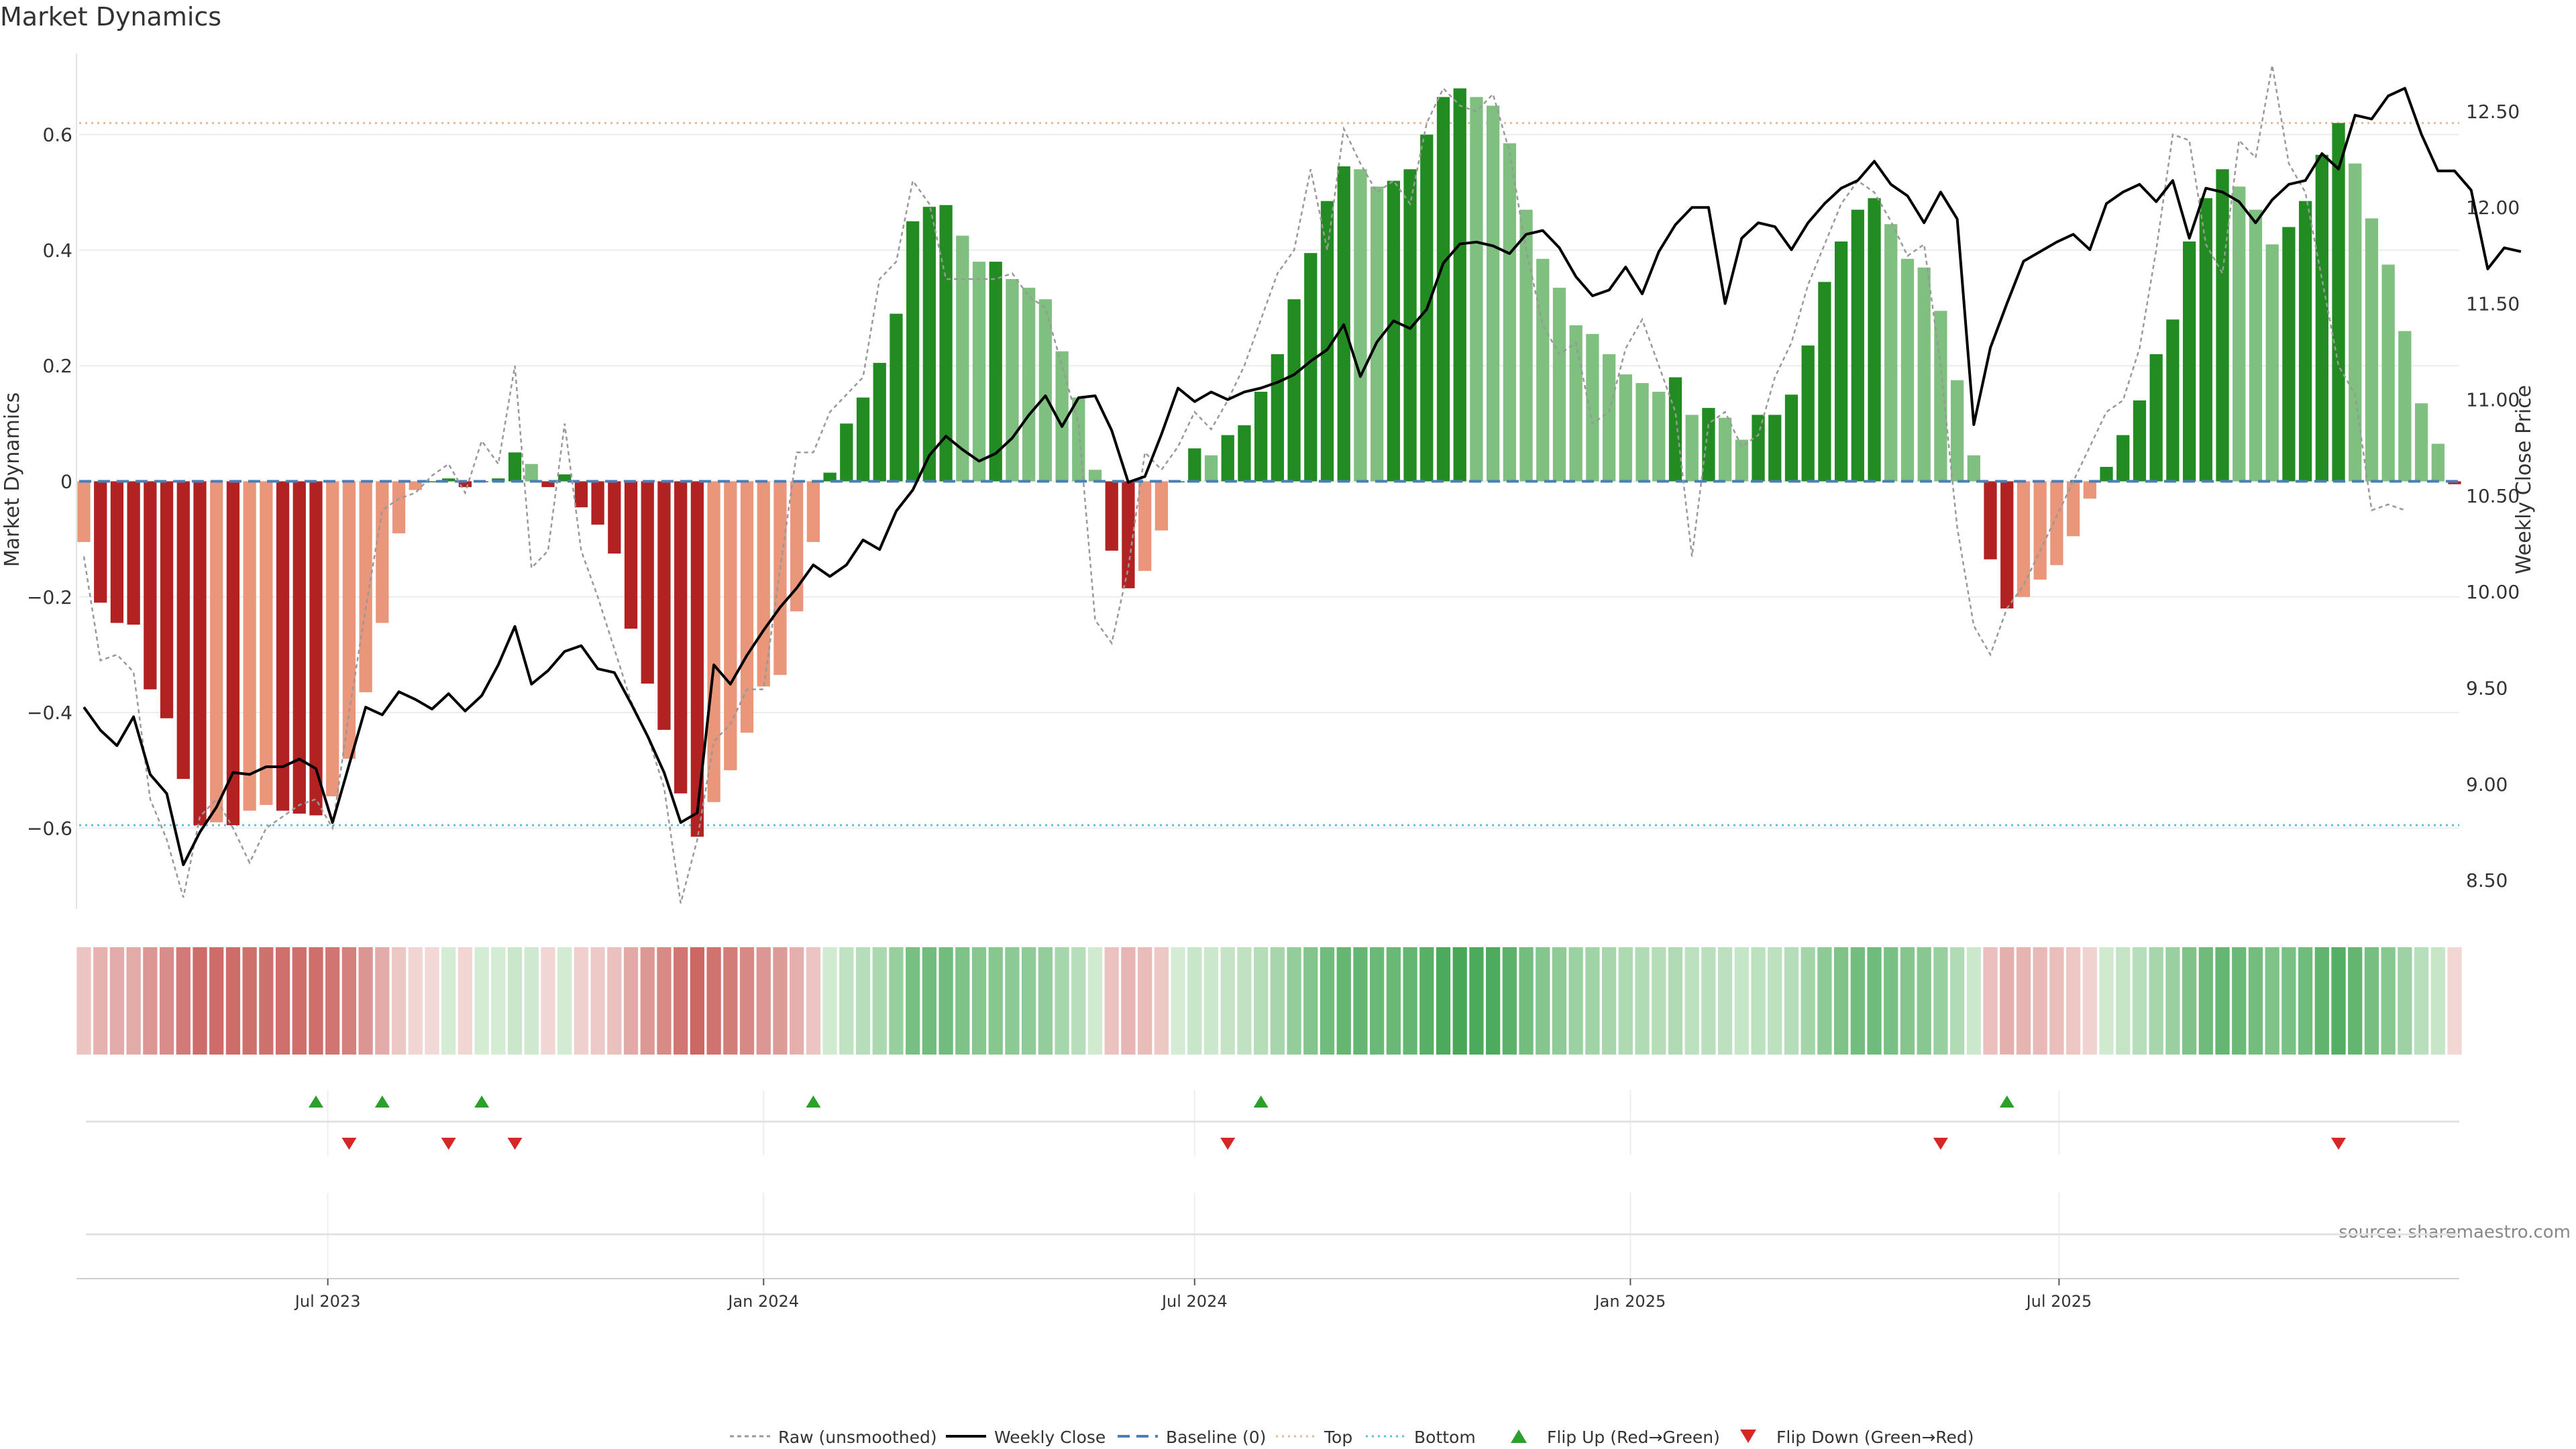 This screenshot has width=2576, height=1449. I want to click on legend-swatch-flip-down, so click(1748, 1436).